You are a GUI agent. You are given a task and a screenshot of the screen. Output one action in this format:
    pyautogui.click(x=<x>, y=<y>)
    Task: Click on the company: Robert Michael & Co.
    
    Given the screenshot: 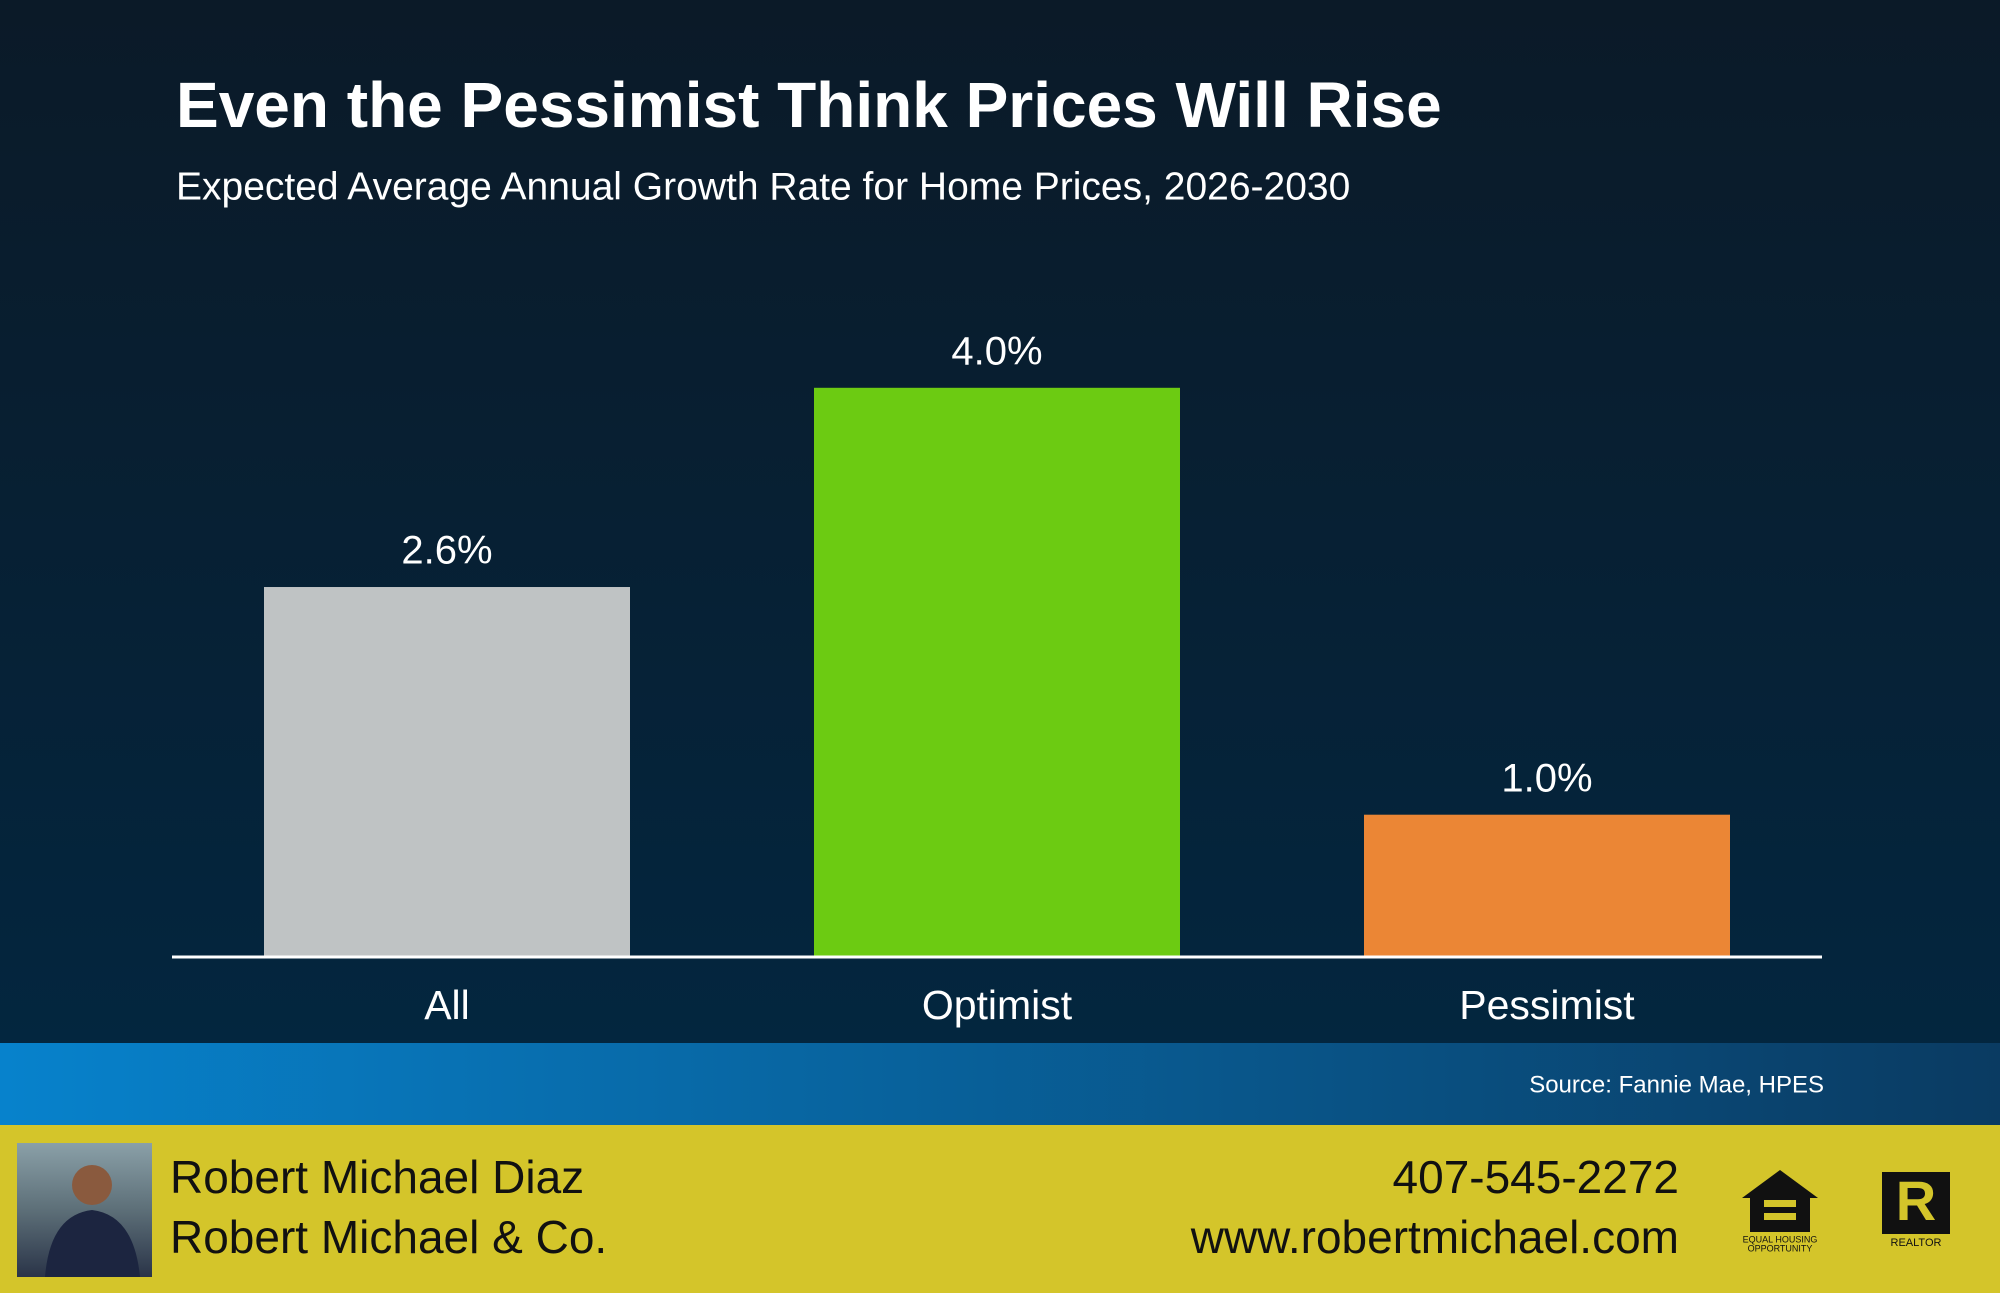 What is the action you would take?
    pyautogui.click(x=388, y=1237)
    